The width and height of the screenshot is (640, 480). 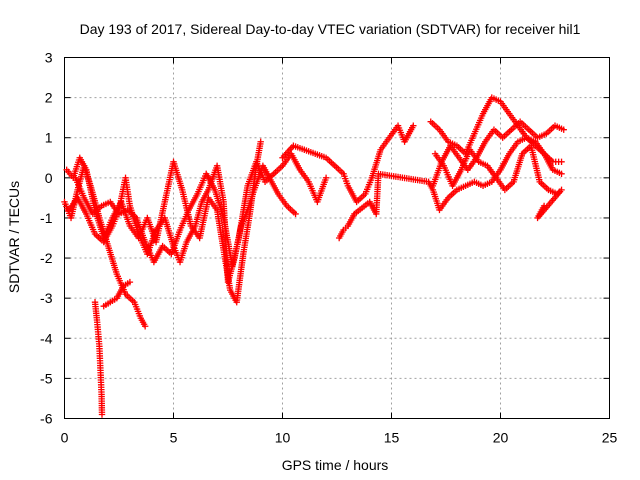 What do you see at coordinates (335, 465) in the screenshot?
I see `x-axis-label: GPS time / hours` at bounding box center [335, 465].